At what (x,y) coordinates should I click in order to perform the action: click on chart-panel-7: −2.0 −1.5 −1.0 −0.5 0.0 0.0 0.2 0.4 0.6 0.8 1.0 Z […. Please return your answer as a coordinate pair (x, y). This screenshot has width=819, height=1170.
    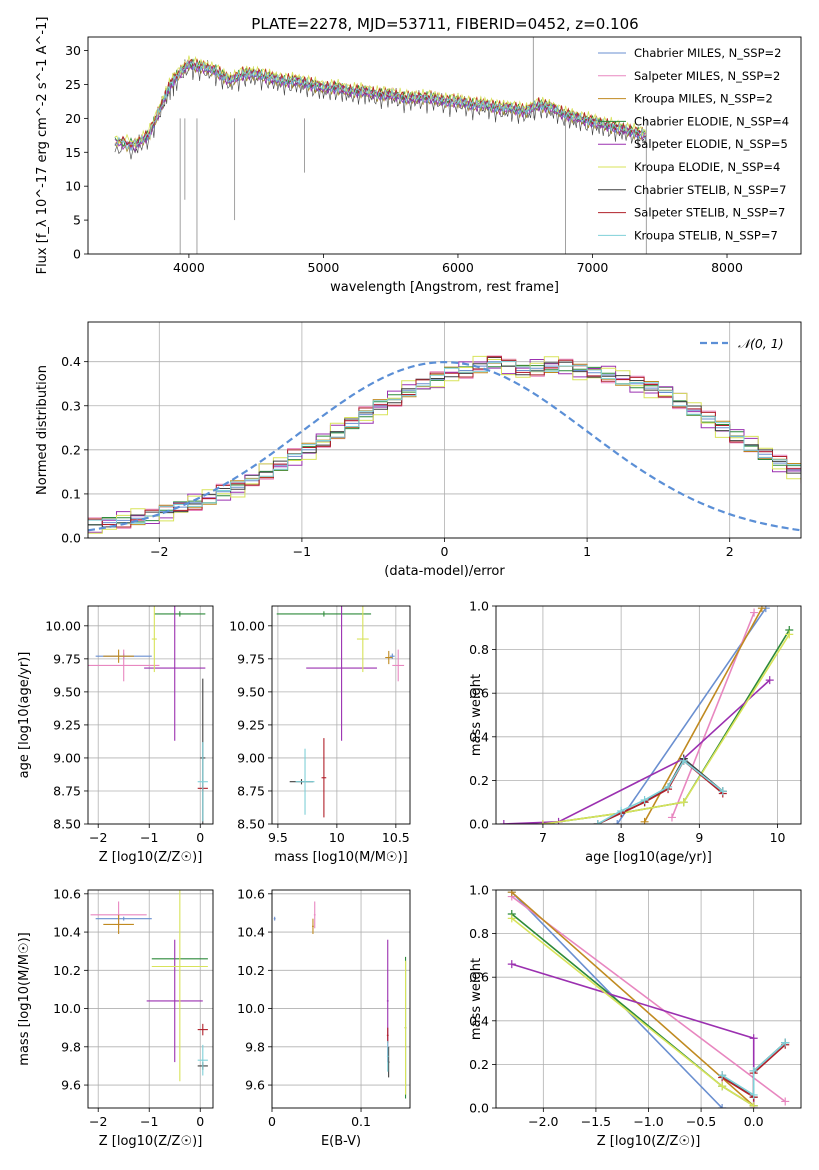
    Looking at the image, I should click on (635, 1016).